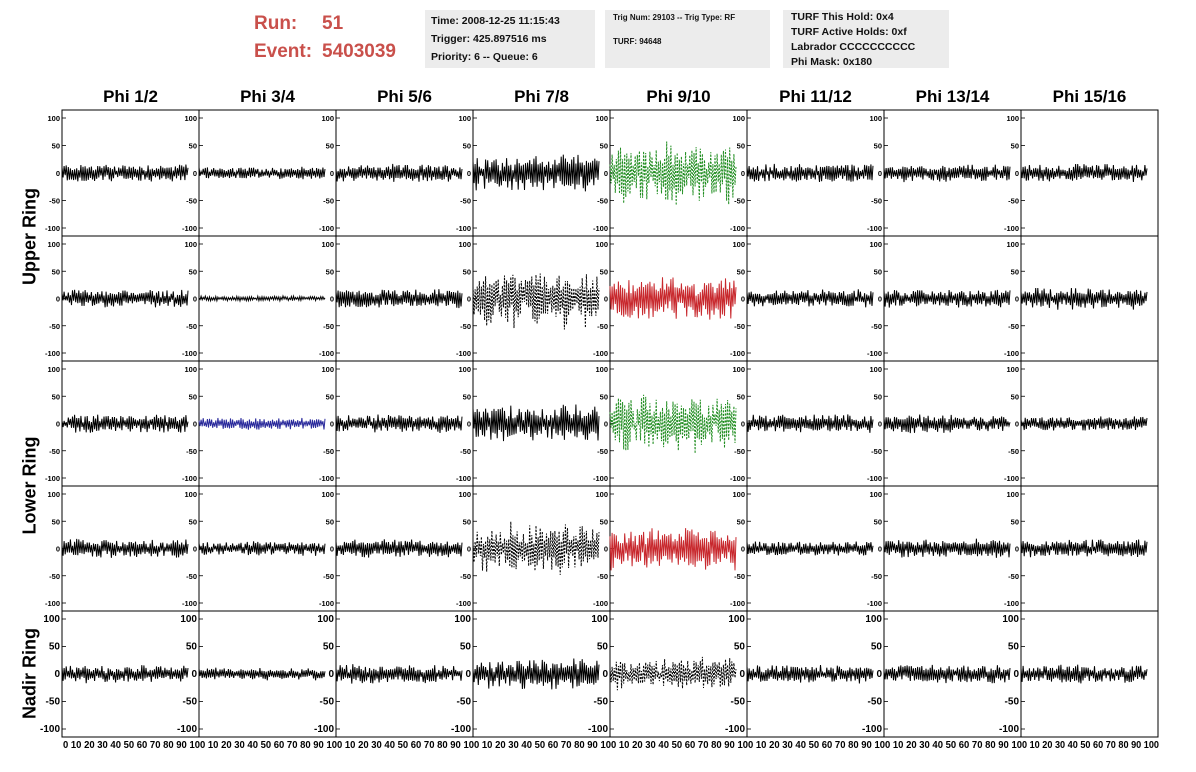  I want to click on turf-text: TURF: 94648, so click(637, 41).